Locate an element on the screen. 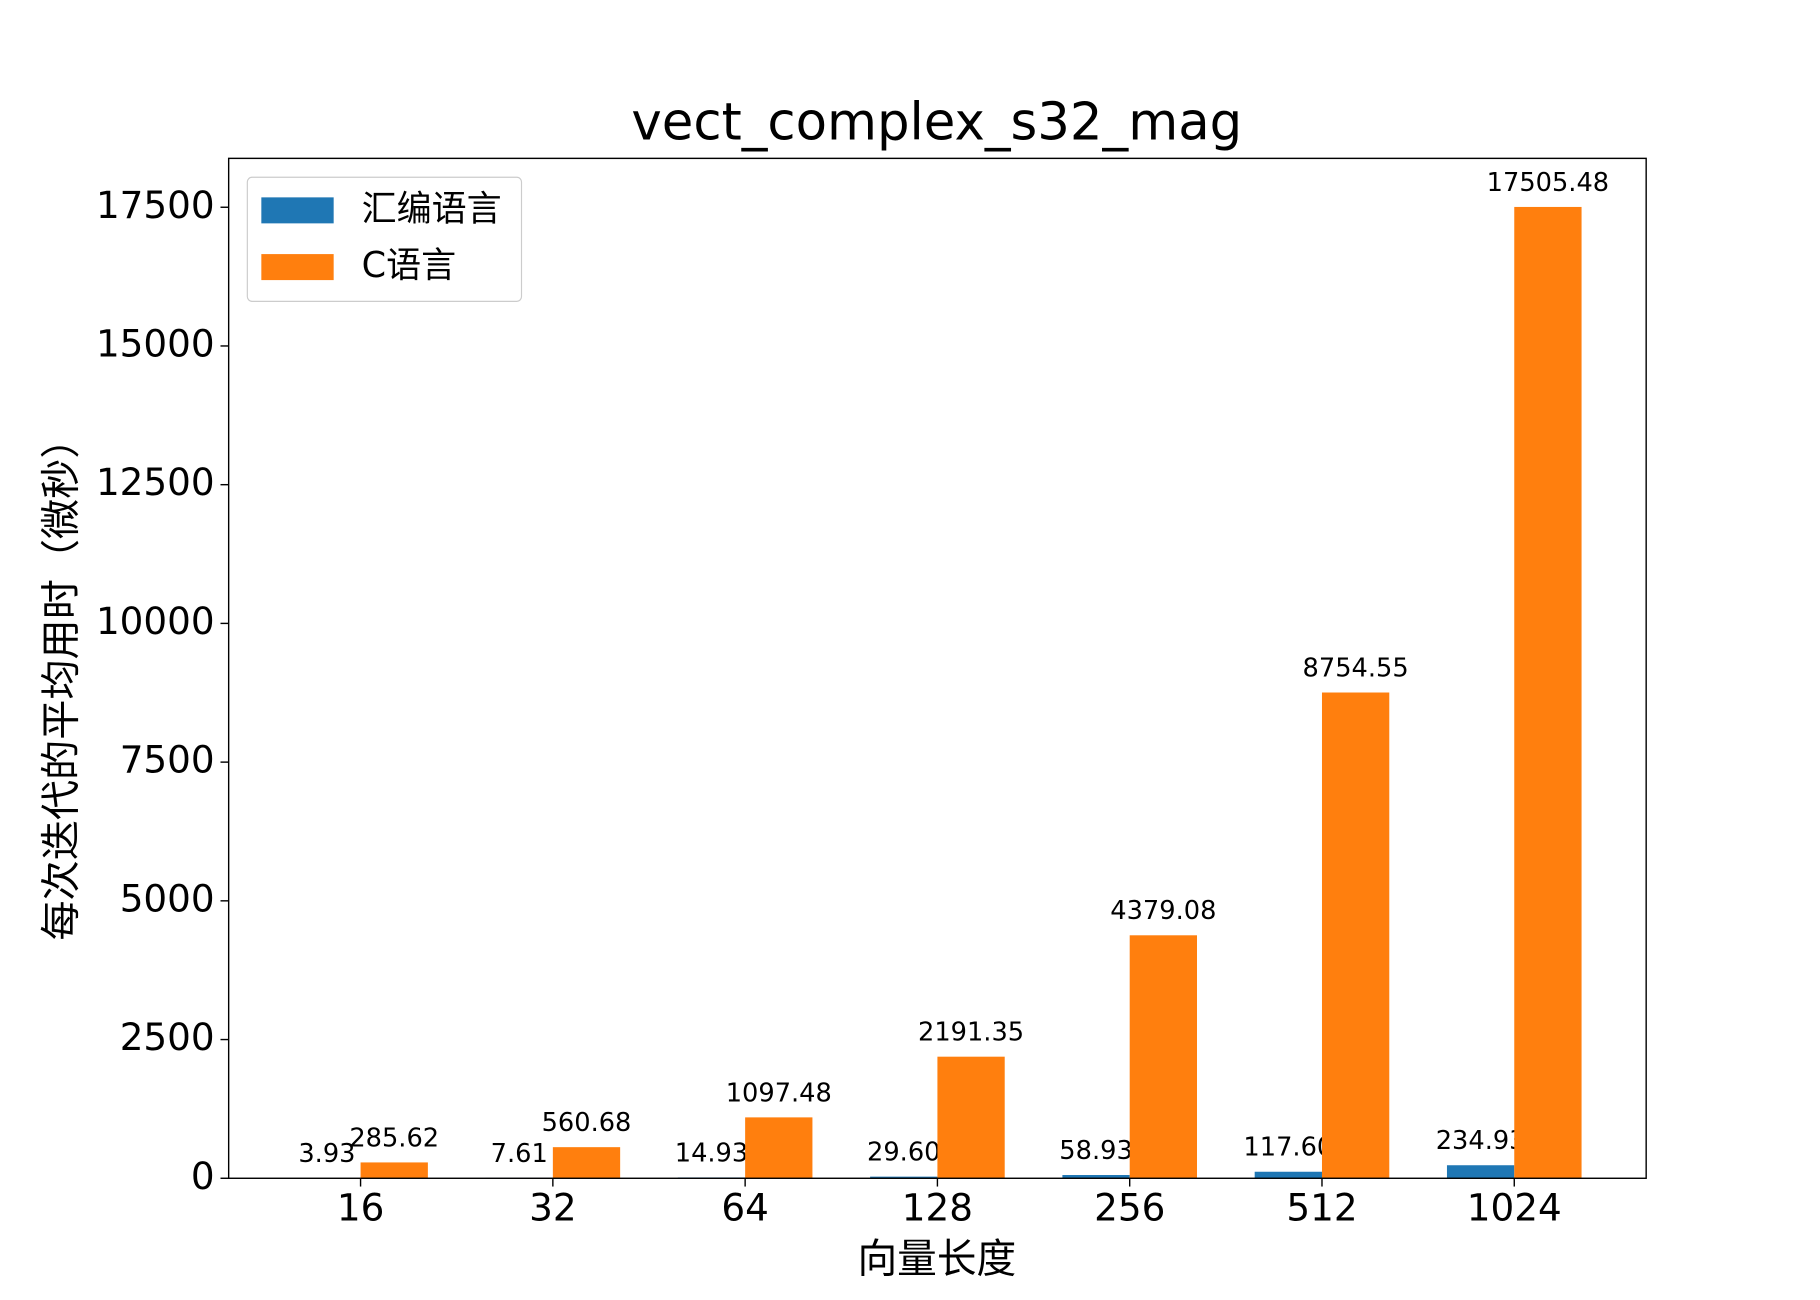  y-tick-label: 7500 is located at coordinates (167, 759).